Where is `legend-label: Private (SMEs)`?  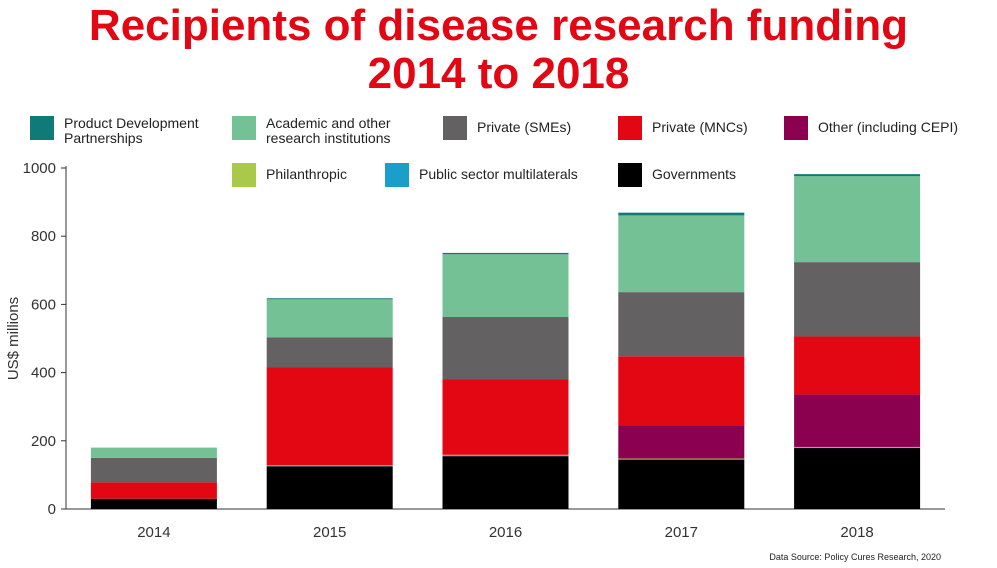 legend-label: Private (SMEs) is located at coordinates (524, 127).